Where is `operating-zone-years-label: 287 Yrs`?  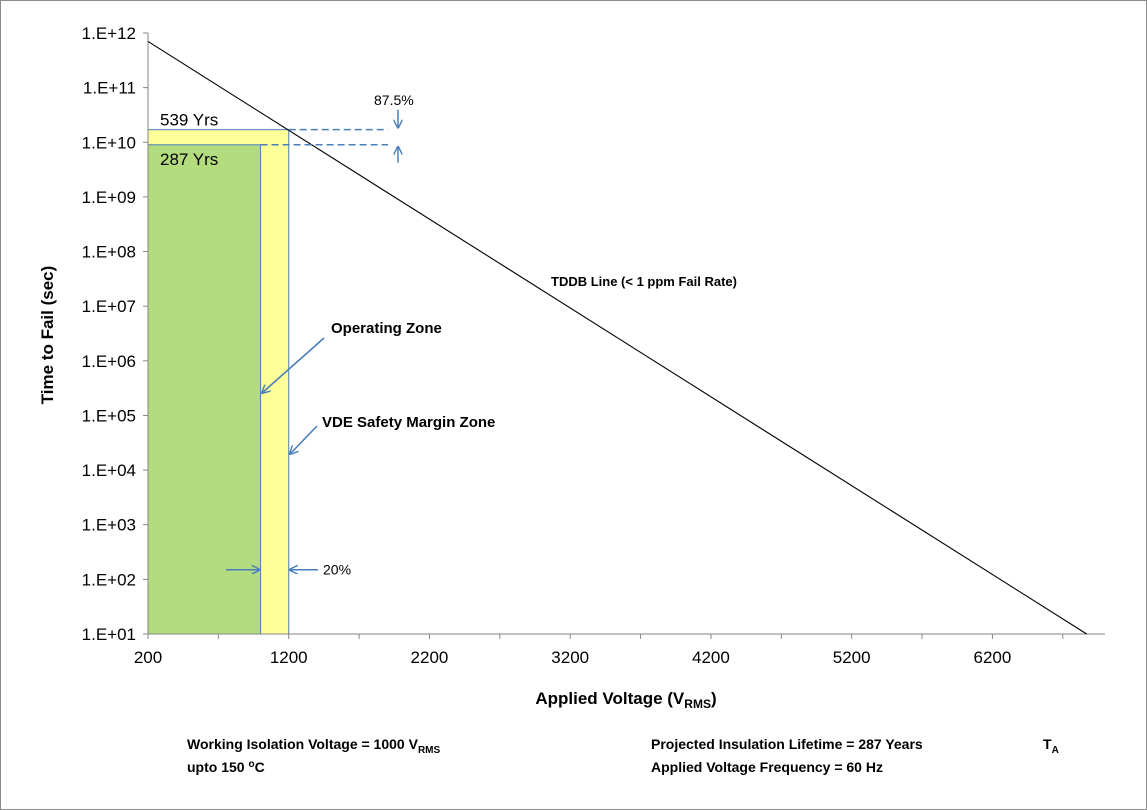
operating-zone-years-label: 287 Yrs is located at coordinates (189, 159).